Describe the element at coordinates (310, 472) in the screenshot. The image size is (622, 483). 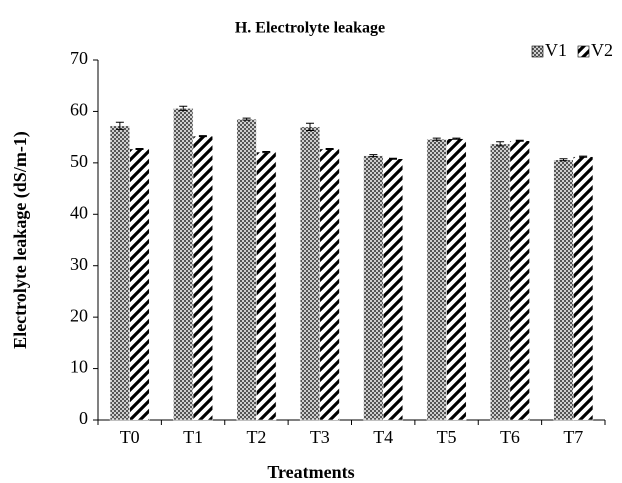
I see `x-axis-label: Treatments` at that location.